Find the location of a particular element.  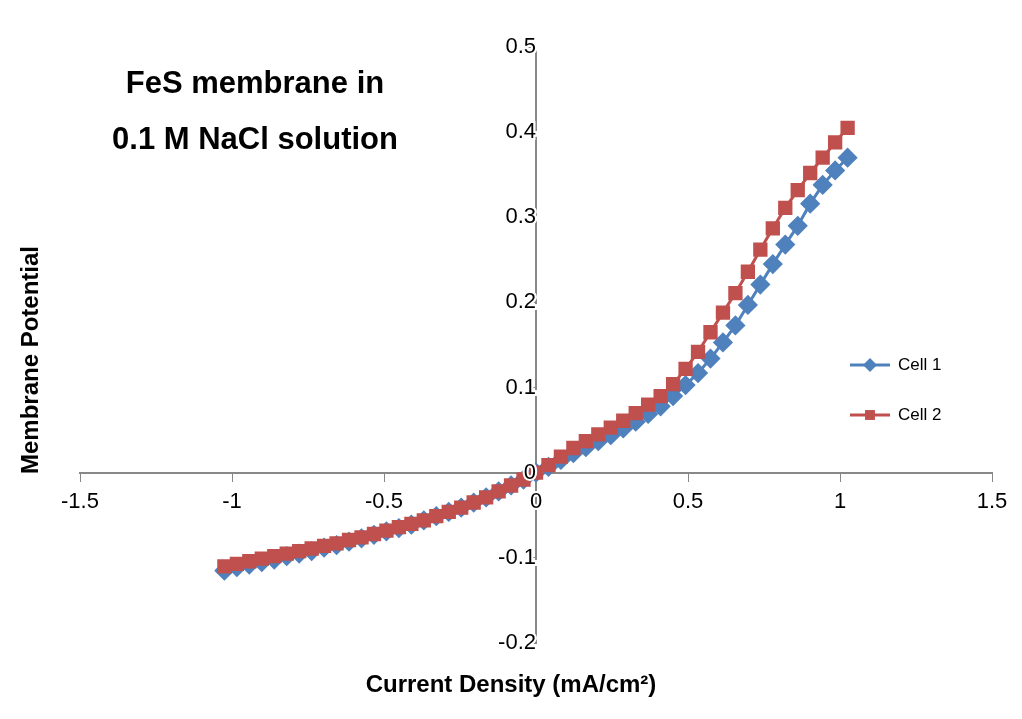

y-tick-label: 0.1 is located at coordinates (520, 386).